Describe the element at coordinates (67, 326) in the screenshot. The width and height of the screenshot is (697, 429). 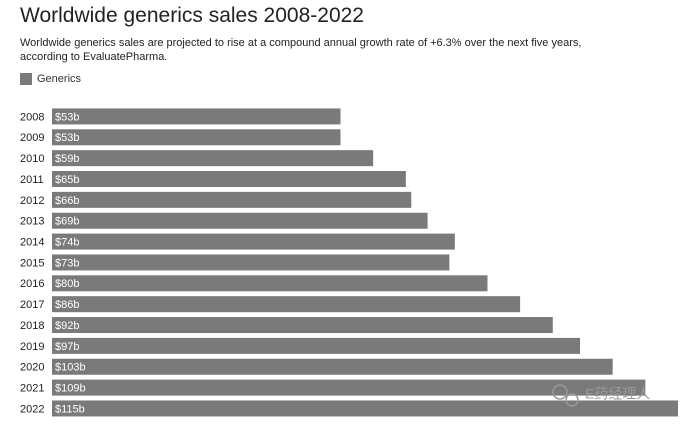
I see `value-label: $92b` at that location.